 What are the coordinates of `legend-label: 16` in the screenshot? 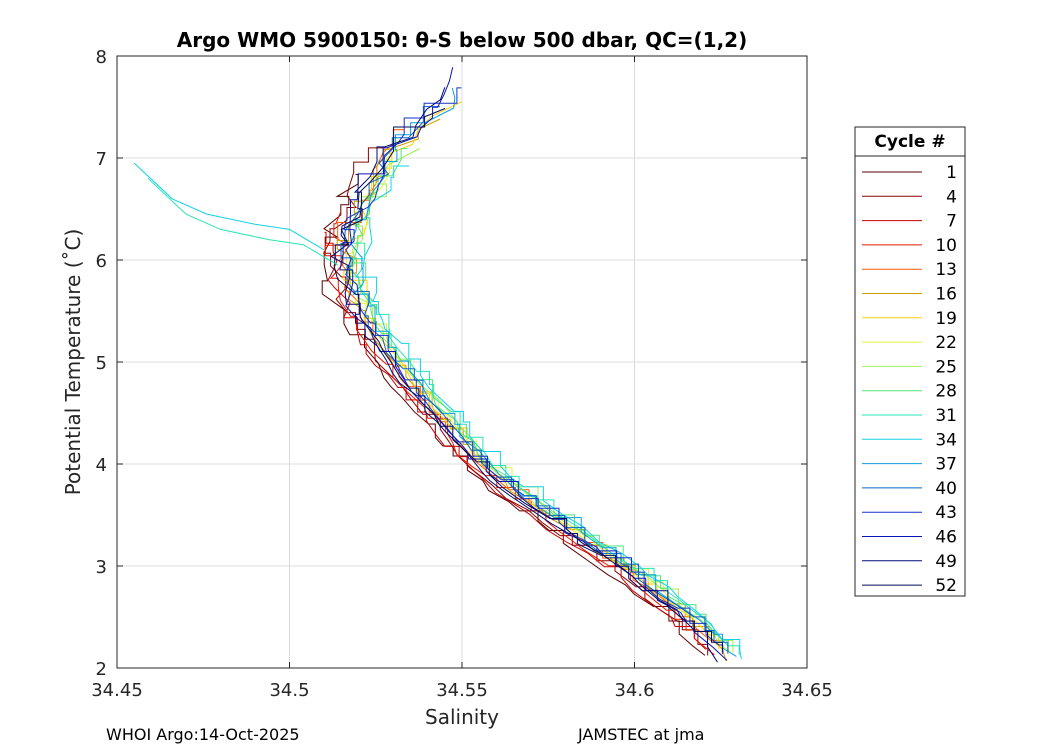 It's located at (946, 295).